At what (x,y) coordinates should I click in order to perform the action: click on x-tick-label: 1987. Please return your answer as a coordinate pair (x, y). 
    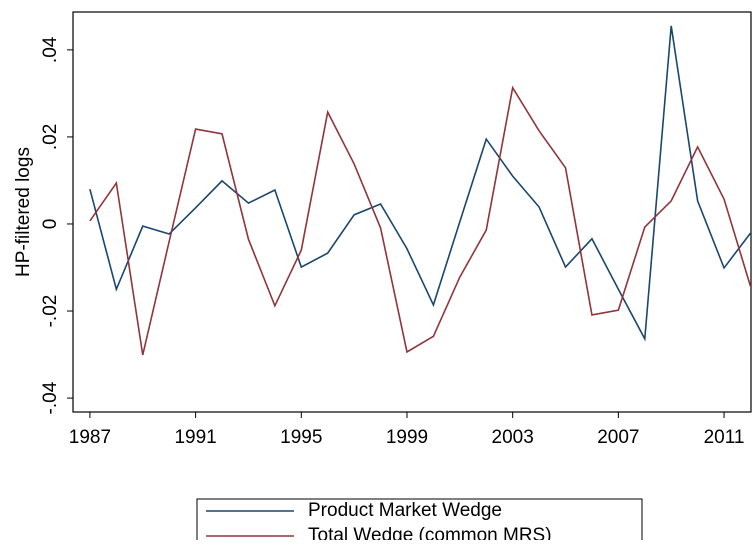
    Looking at the image, I should click on (90, 437).